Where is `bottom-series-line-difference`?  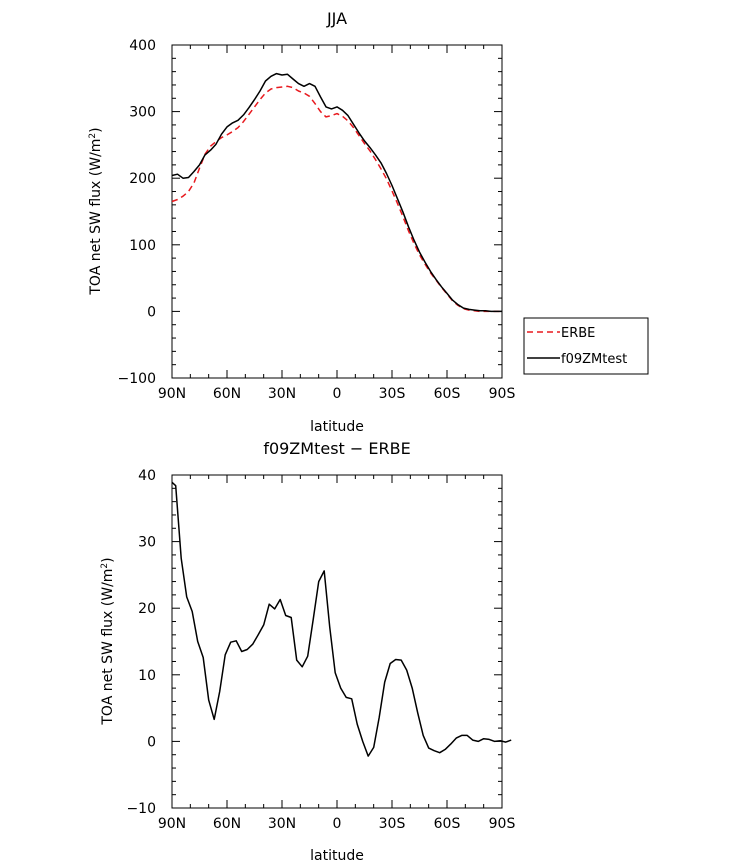
bottom-series-line-difference is located at coordinates (341, 619).